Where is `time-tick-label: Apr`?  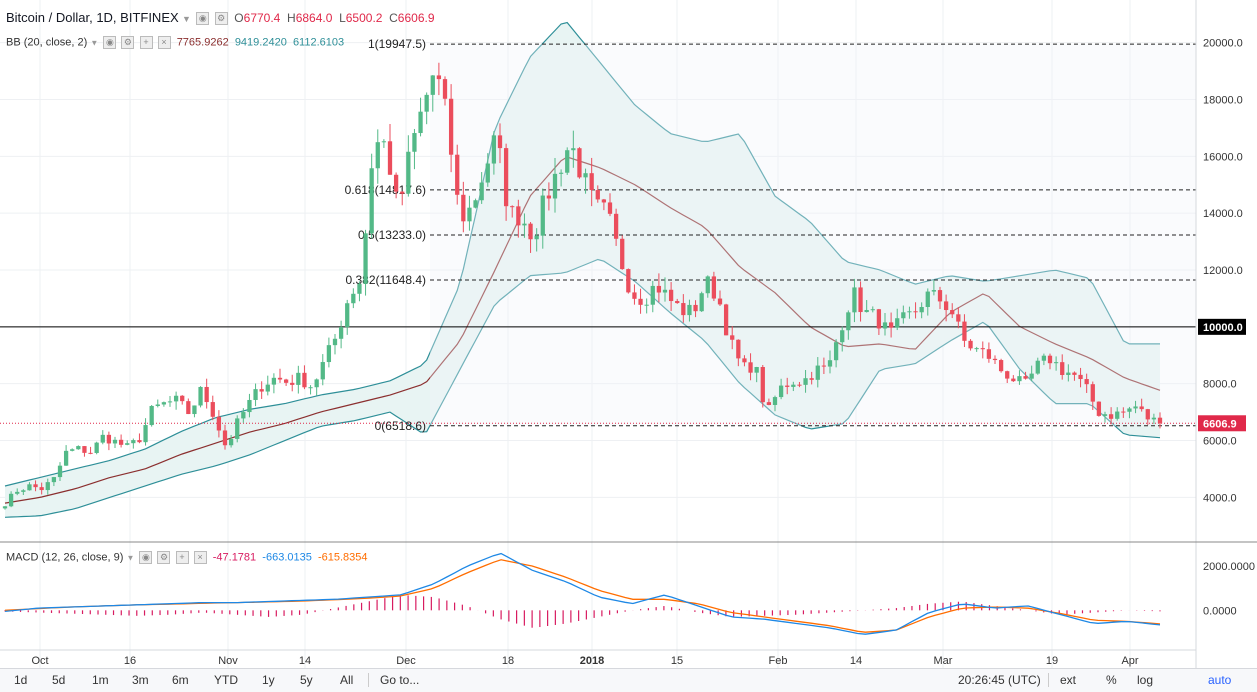 time-tick-label: Apr is located at coordinates (1129, 661).